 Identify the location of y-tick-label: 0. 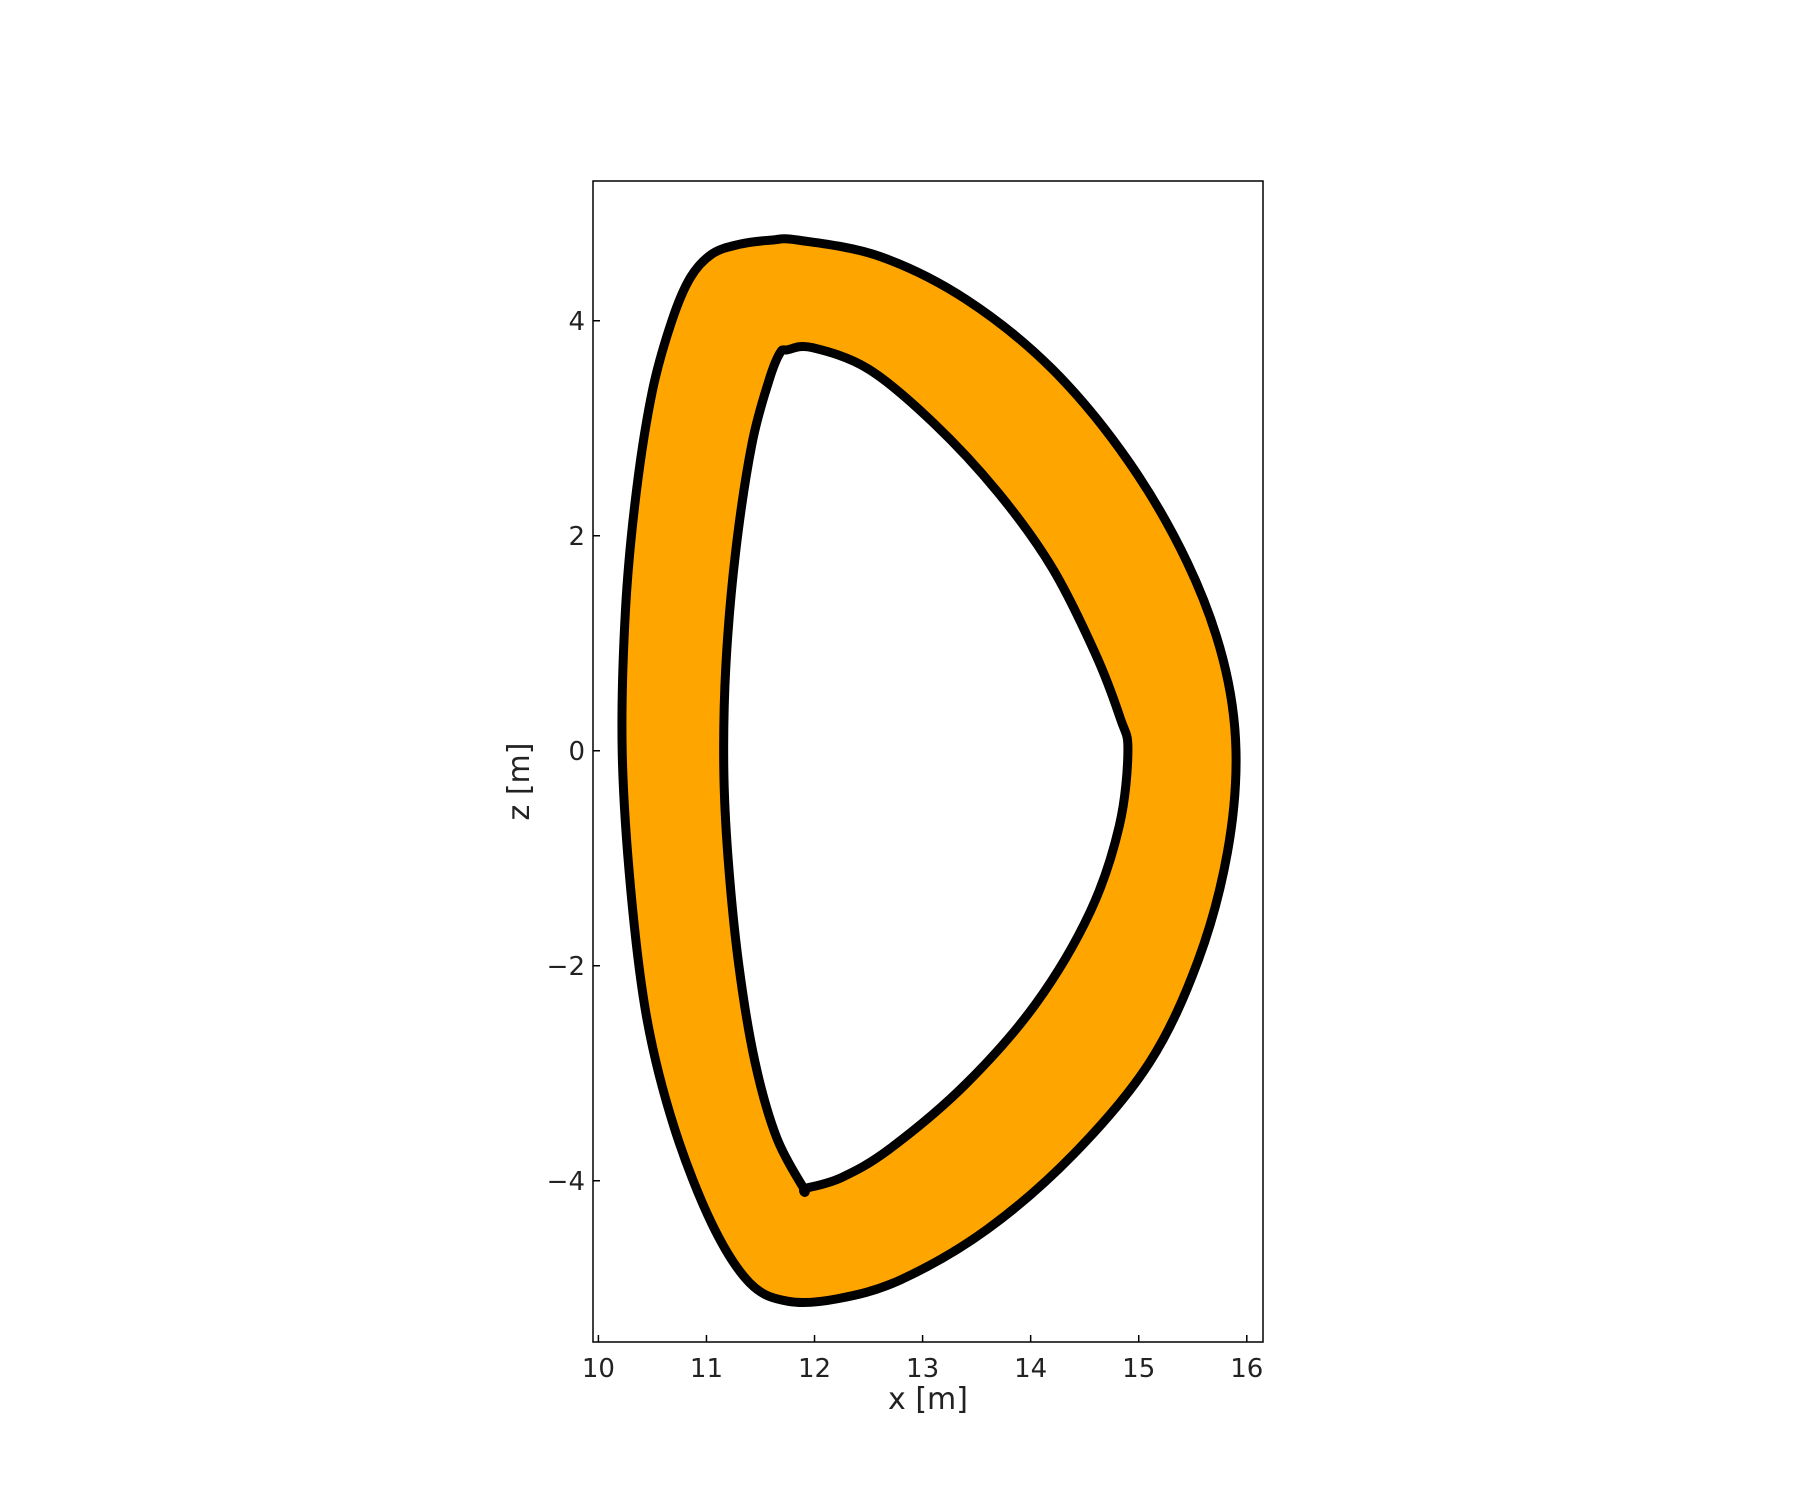
(576, 752).